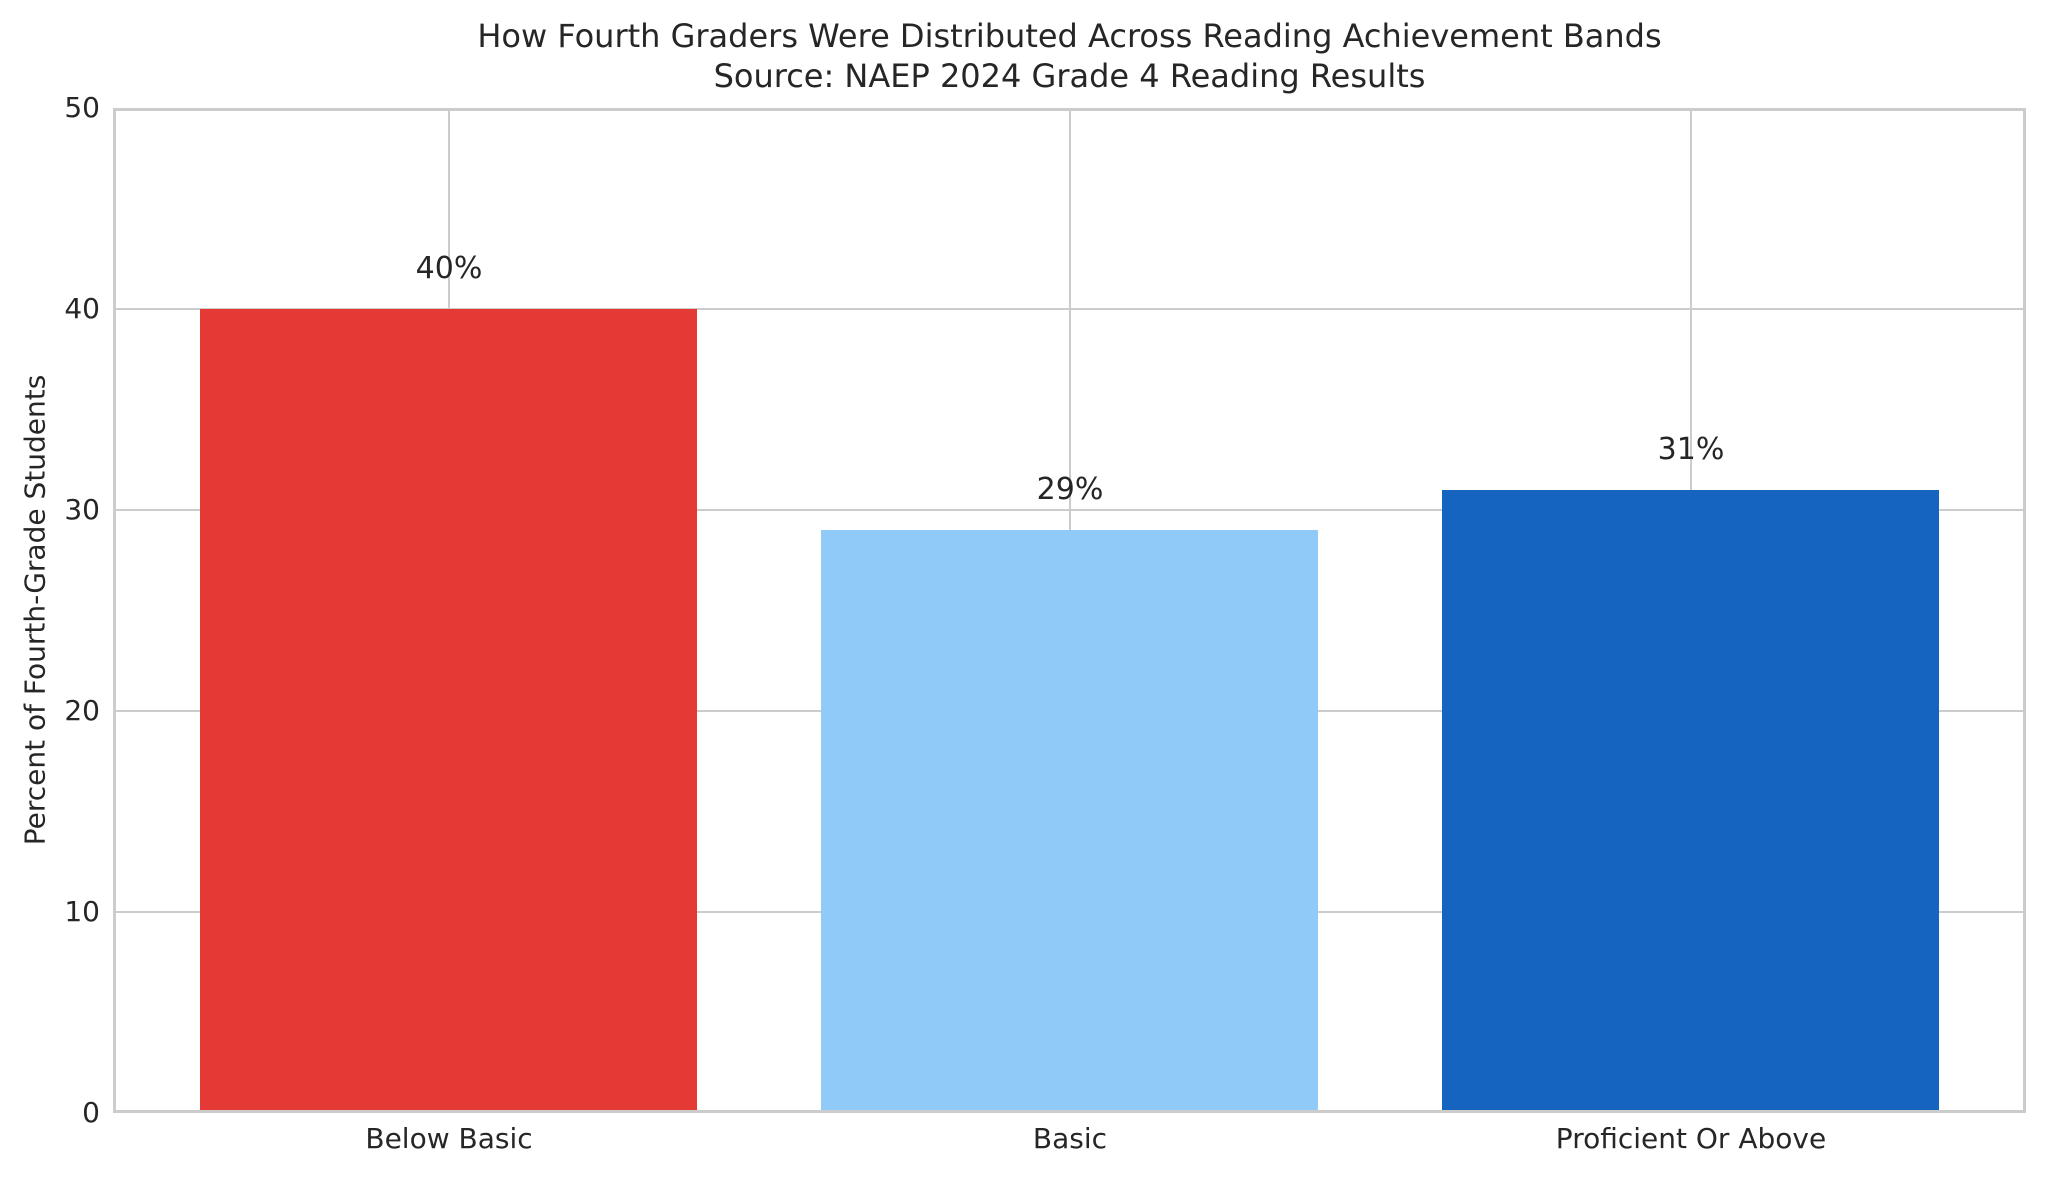 The width and height of the screenshot is (2048, 1177). I want to click on value-label-below-basic: 40%, so click(449, 268).